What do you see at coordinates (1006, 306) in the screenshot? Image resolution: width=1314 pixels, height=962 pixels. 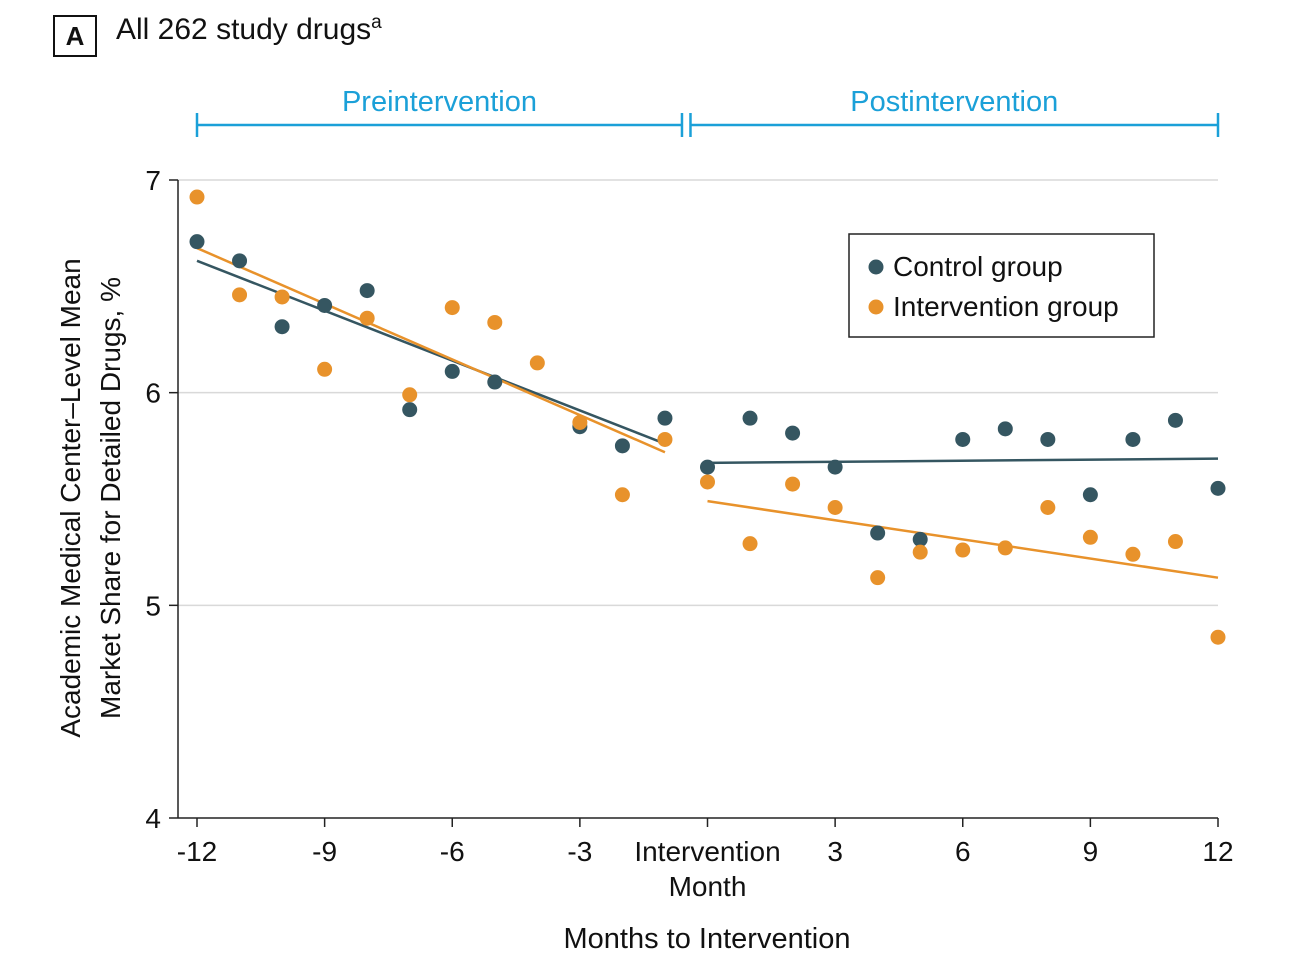 I see `legend-label-intervention: Intervention group` at bounding box center [1006, 306].